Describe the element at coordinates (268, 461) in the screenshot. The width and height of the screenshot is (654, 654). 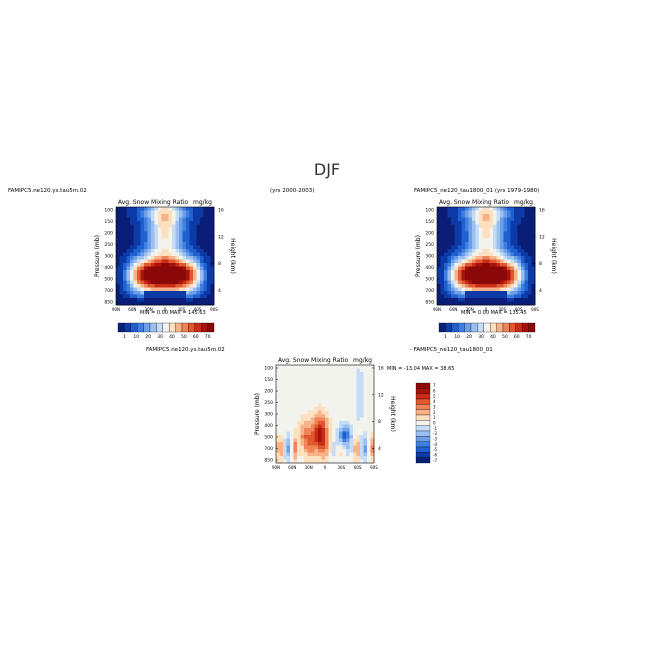
I see `y-tick-label: 850` at that location.